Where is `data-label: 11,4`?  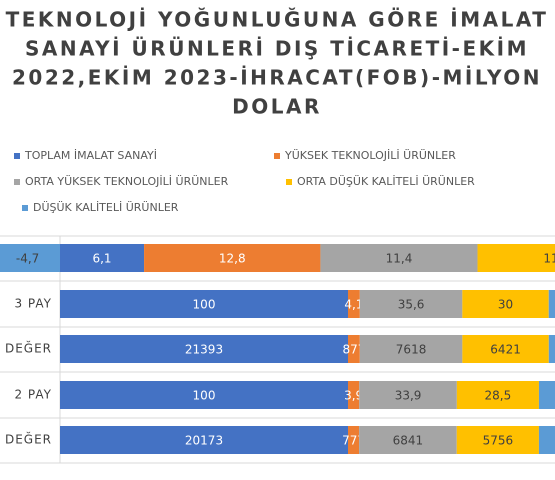 data-label: 11,4 is located at coordinates (399, 259).